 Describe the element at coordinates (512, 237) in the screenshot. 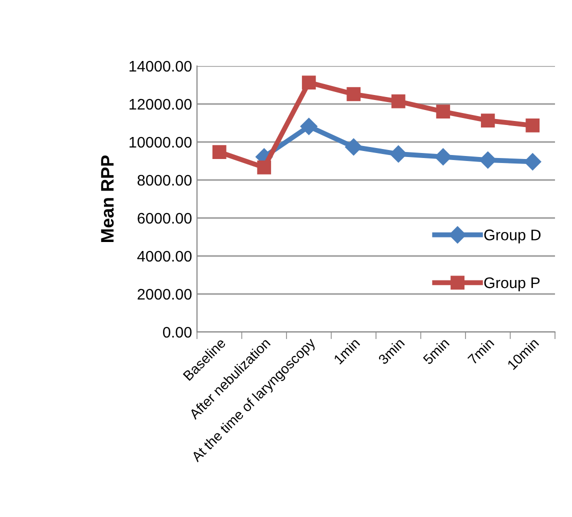

I see `legend-label: Group D` at that location.